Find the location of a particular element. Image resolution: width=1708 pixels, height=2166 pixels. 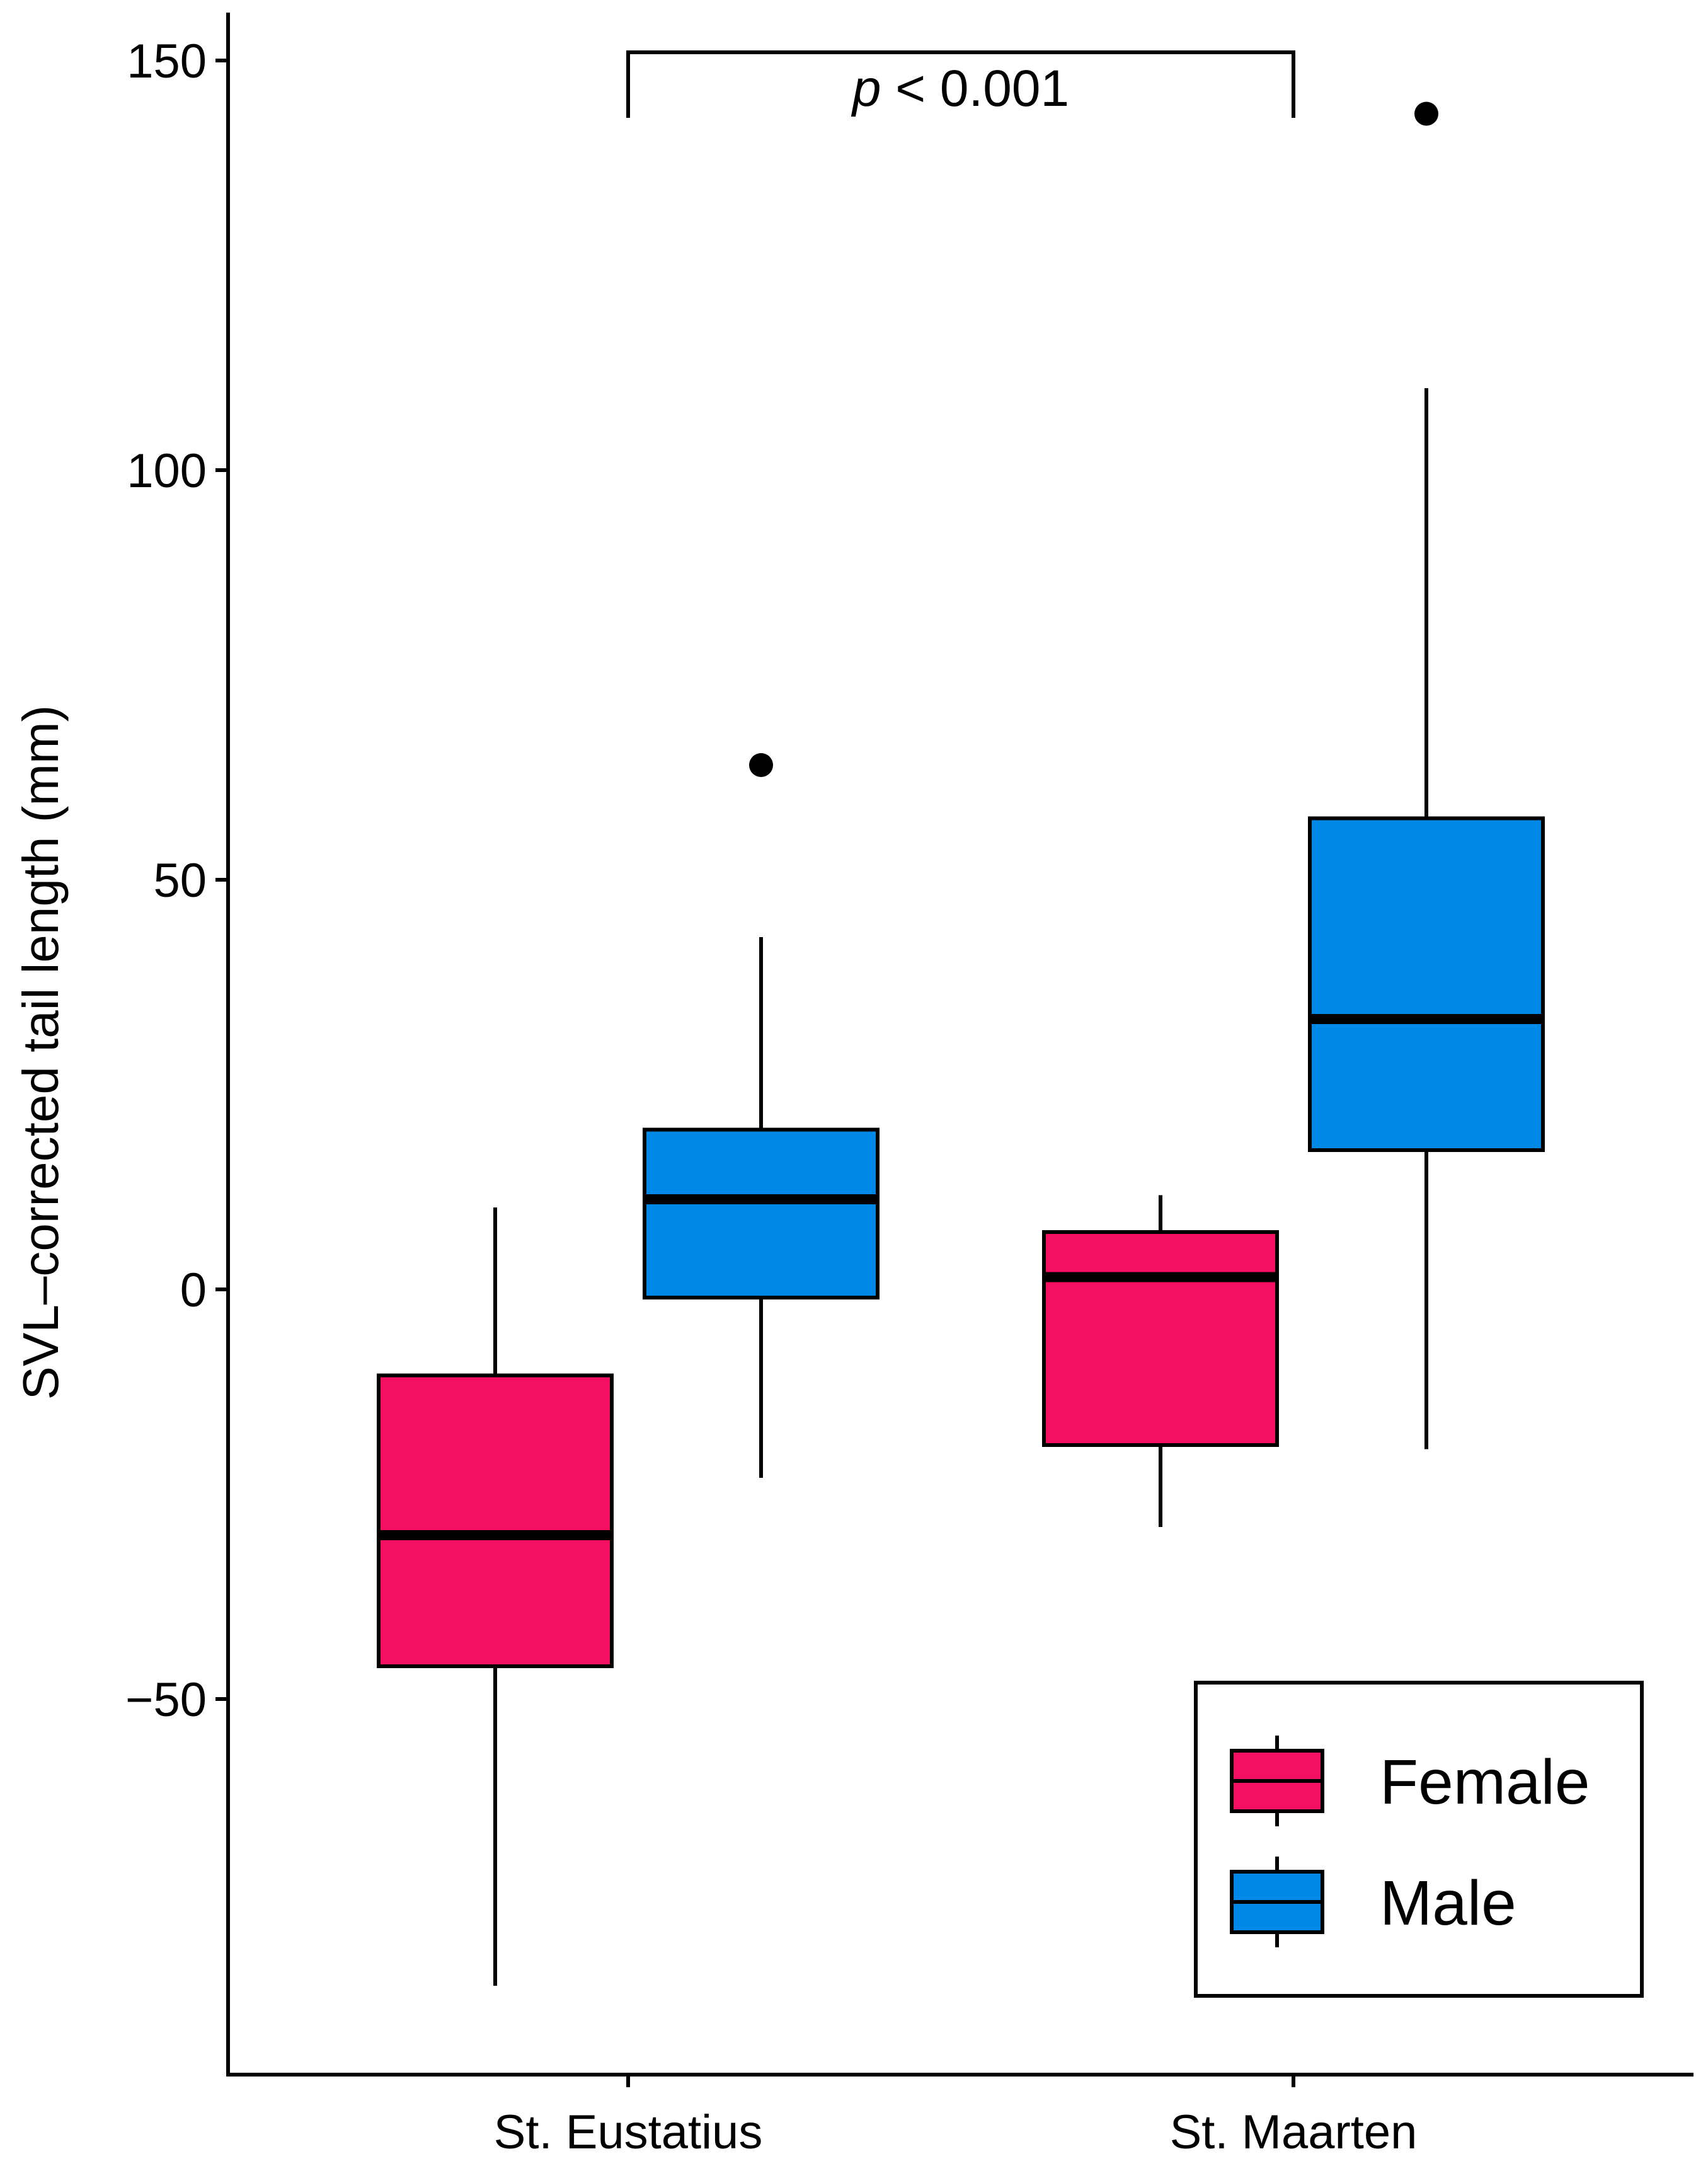

significance-bracket is located at coordinates (960, 84).